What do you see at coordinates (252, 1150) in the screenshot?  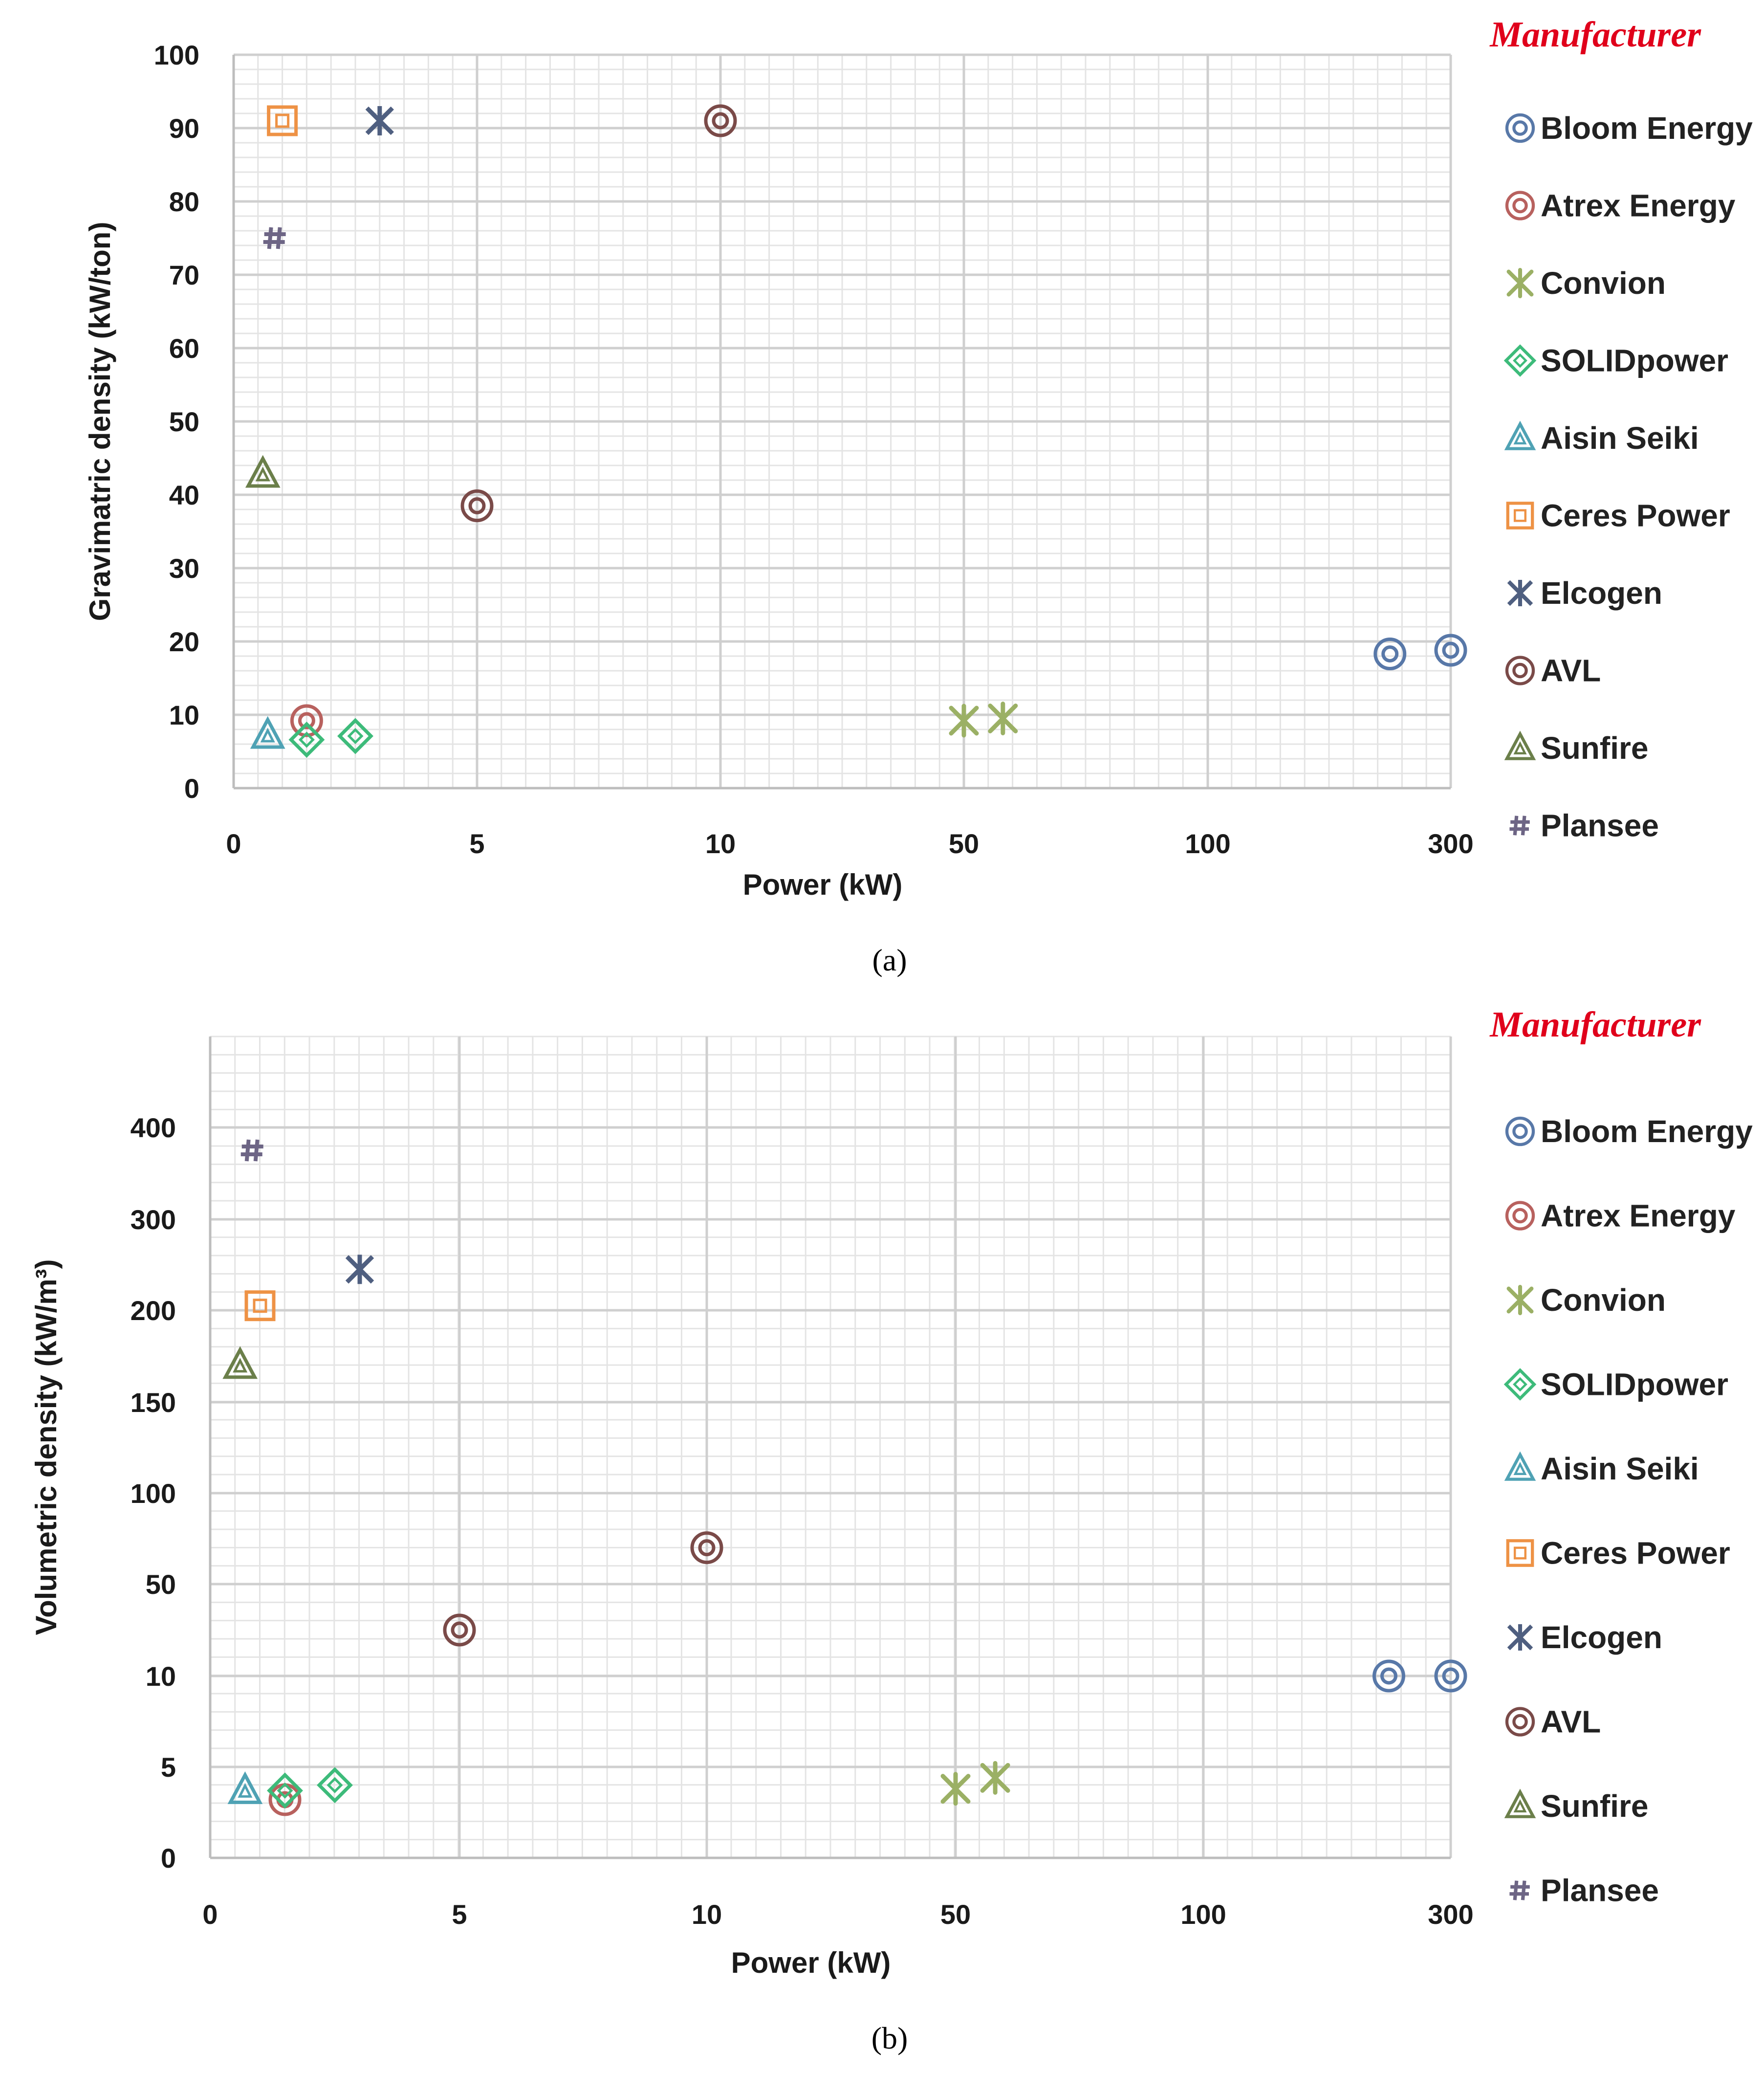 I see `point-plansee` at bounding box center [252, 1150].